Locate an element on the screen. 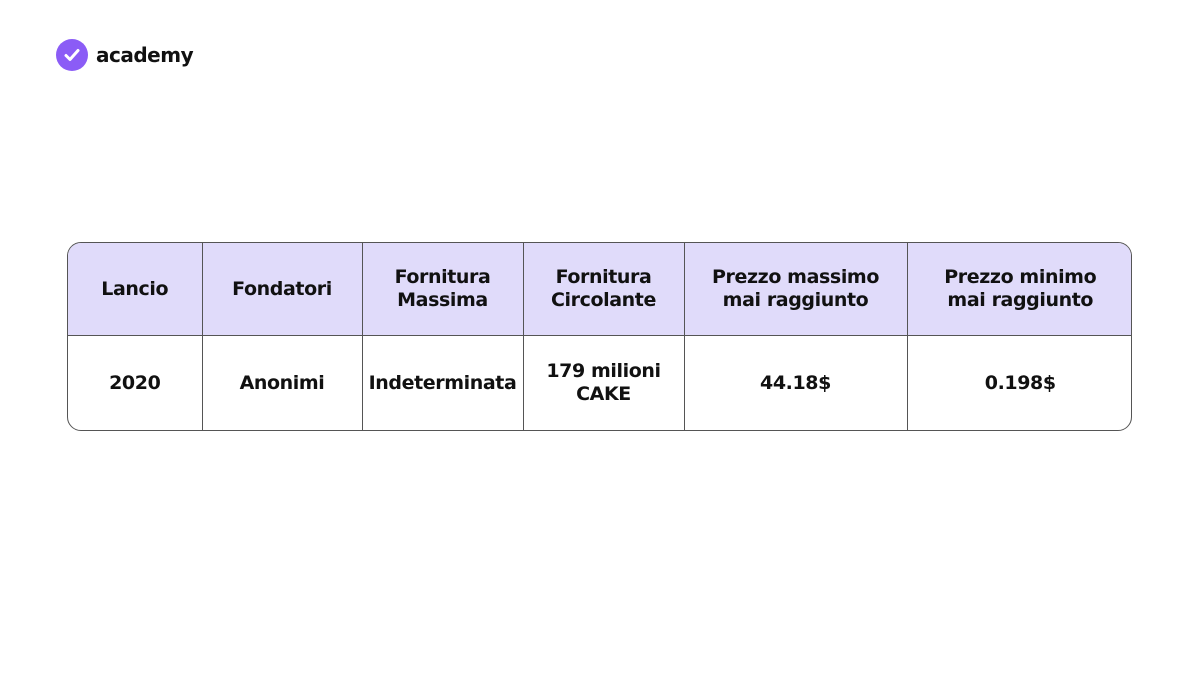 The image size is (1200, 675). header-cell: Lancio is located at coordinates (135, 289).